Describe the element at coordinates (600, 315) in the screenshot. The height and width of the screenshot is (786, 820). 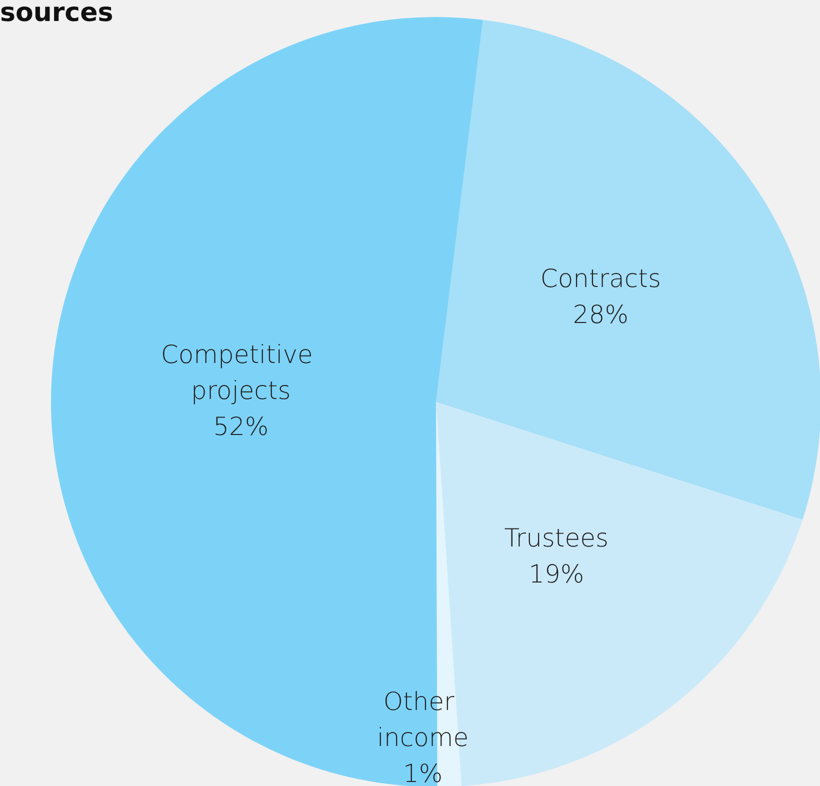
I see `data-label: 28%` at that location.